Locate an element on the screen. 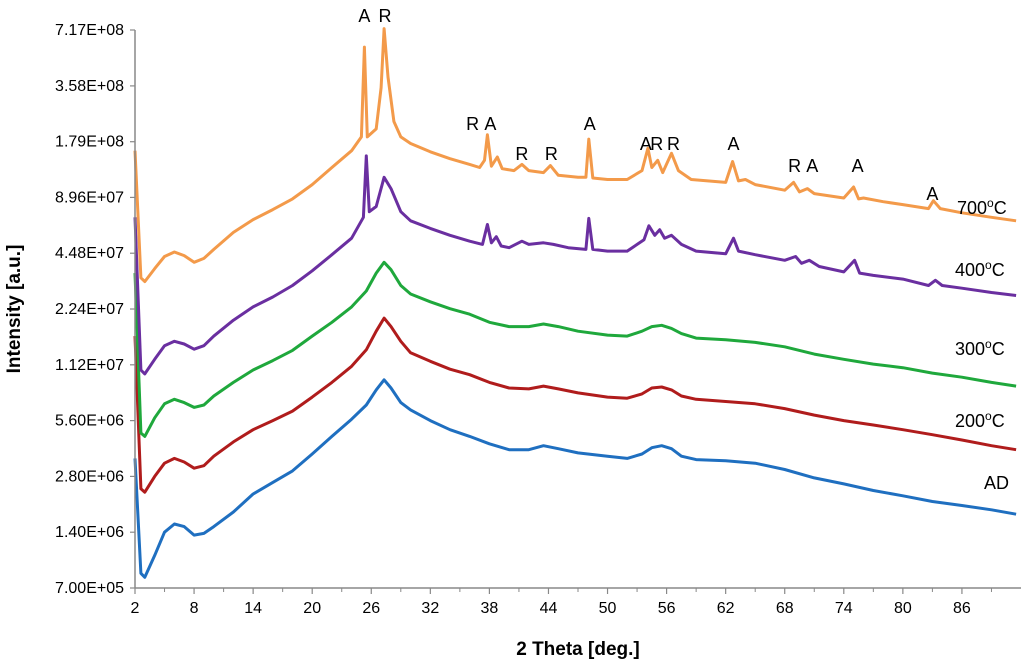  y-tick-label: 8.96E+07 is located at coordinates (89, 197).